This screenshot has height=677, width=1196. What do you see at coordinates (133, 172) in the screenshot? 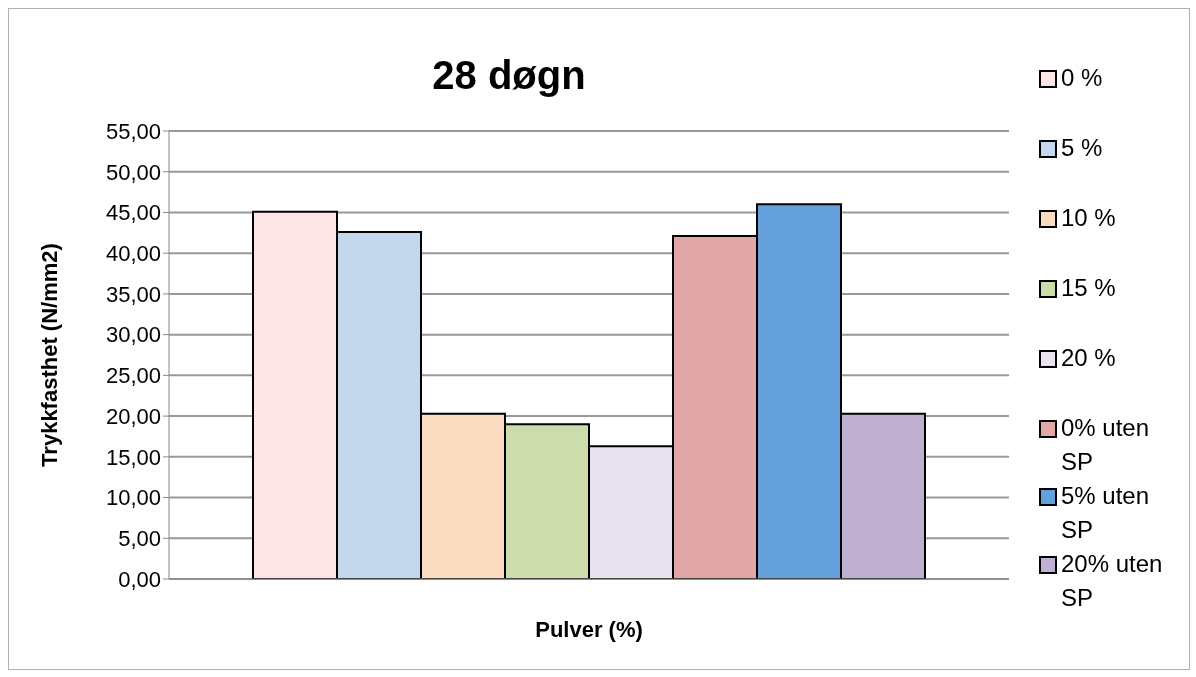
I see `y-tick-label: 50,00` at bounding box center [133, 172].